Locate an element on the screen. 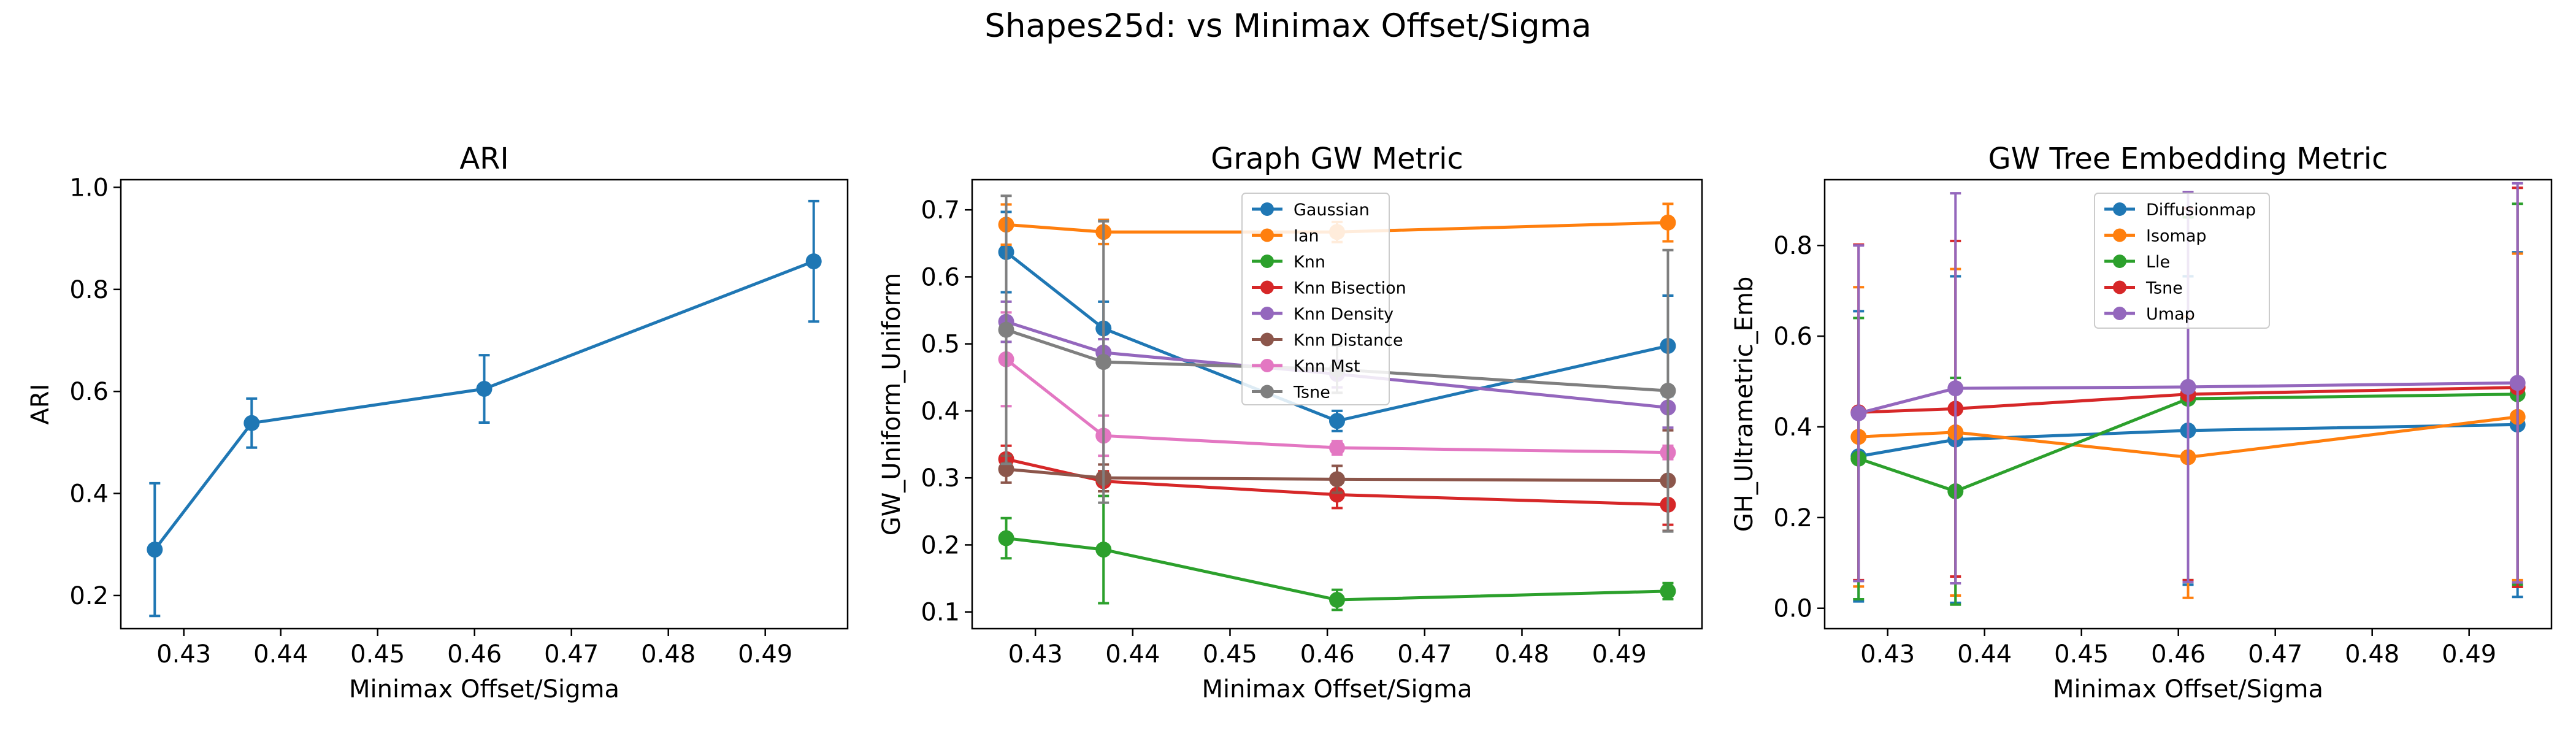 The width and height of the screenshot is (2576, 736). x-axis-label: Minimax Offset/Sigma is located at coordinates (2188, 689).